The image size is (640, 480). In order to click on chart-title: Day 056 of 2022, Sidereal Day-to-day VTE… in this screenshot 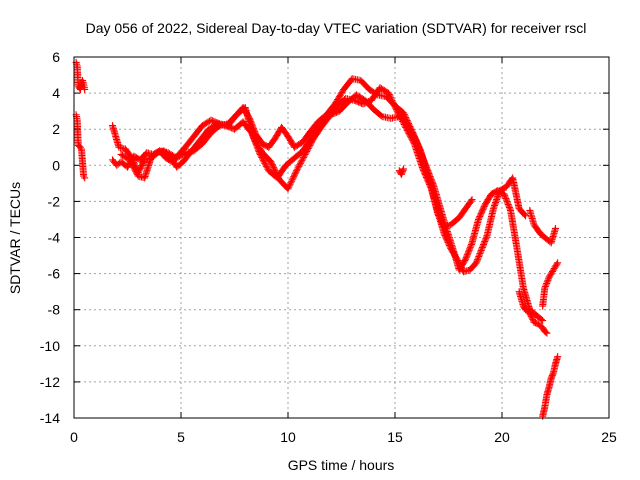, I will do `click(336, 28)`.